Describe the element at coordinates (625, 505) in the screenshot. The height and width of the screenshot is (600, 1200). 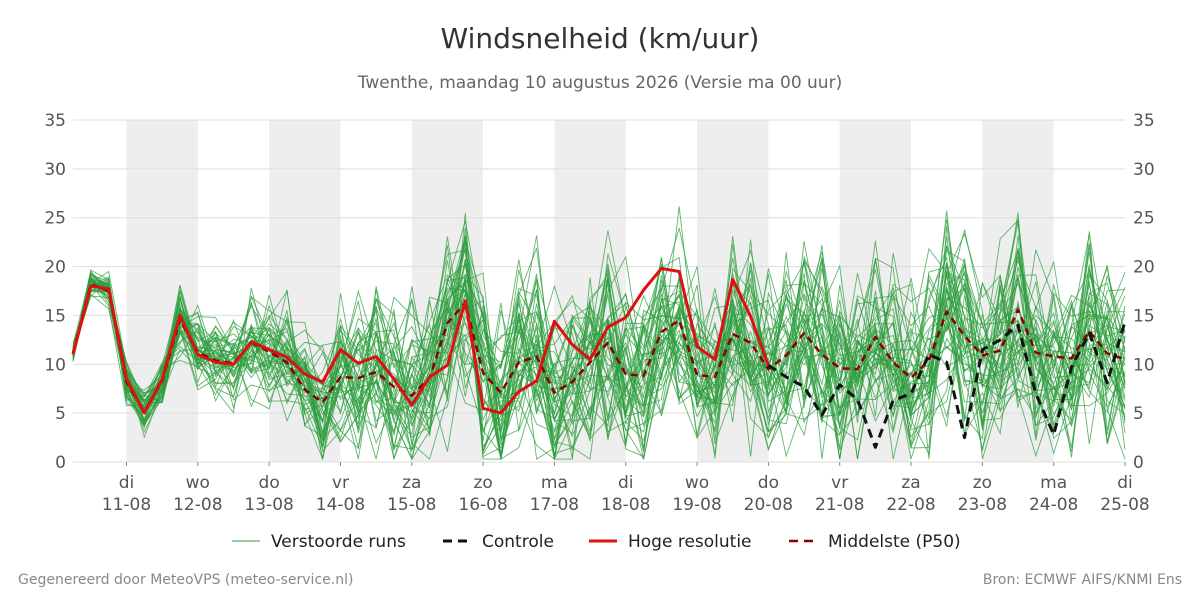
I see `x-tick-date: 18-08` at that location.